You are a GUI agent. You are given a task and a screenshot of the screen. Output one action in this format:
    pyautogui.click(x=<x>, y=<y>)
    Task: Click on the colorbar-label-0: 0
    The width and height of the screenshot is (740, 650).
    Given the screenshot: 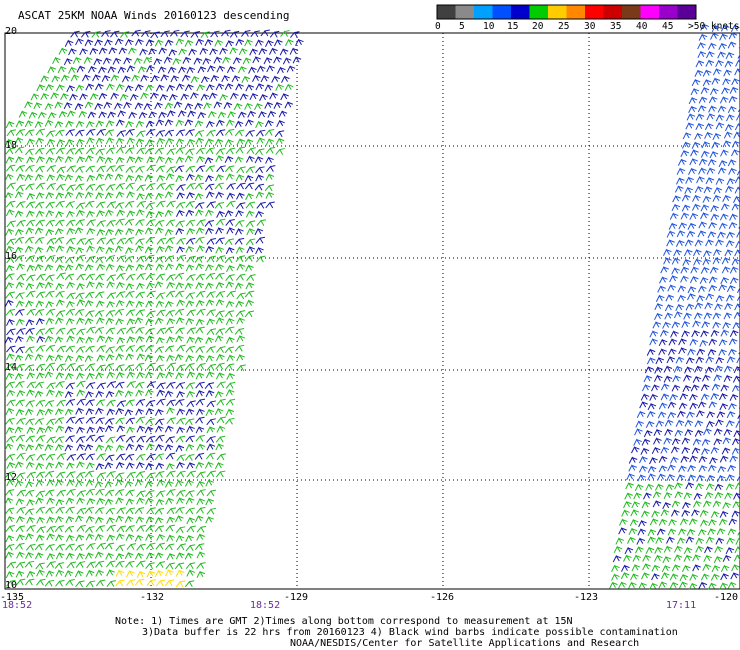 What is the action you would take?
    pyautogui.click(x=438, y=26)
    